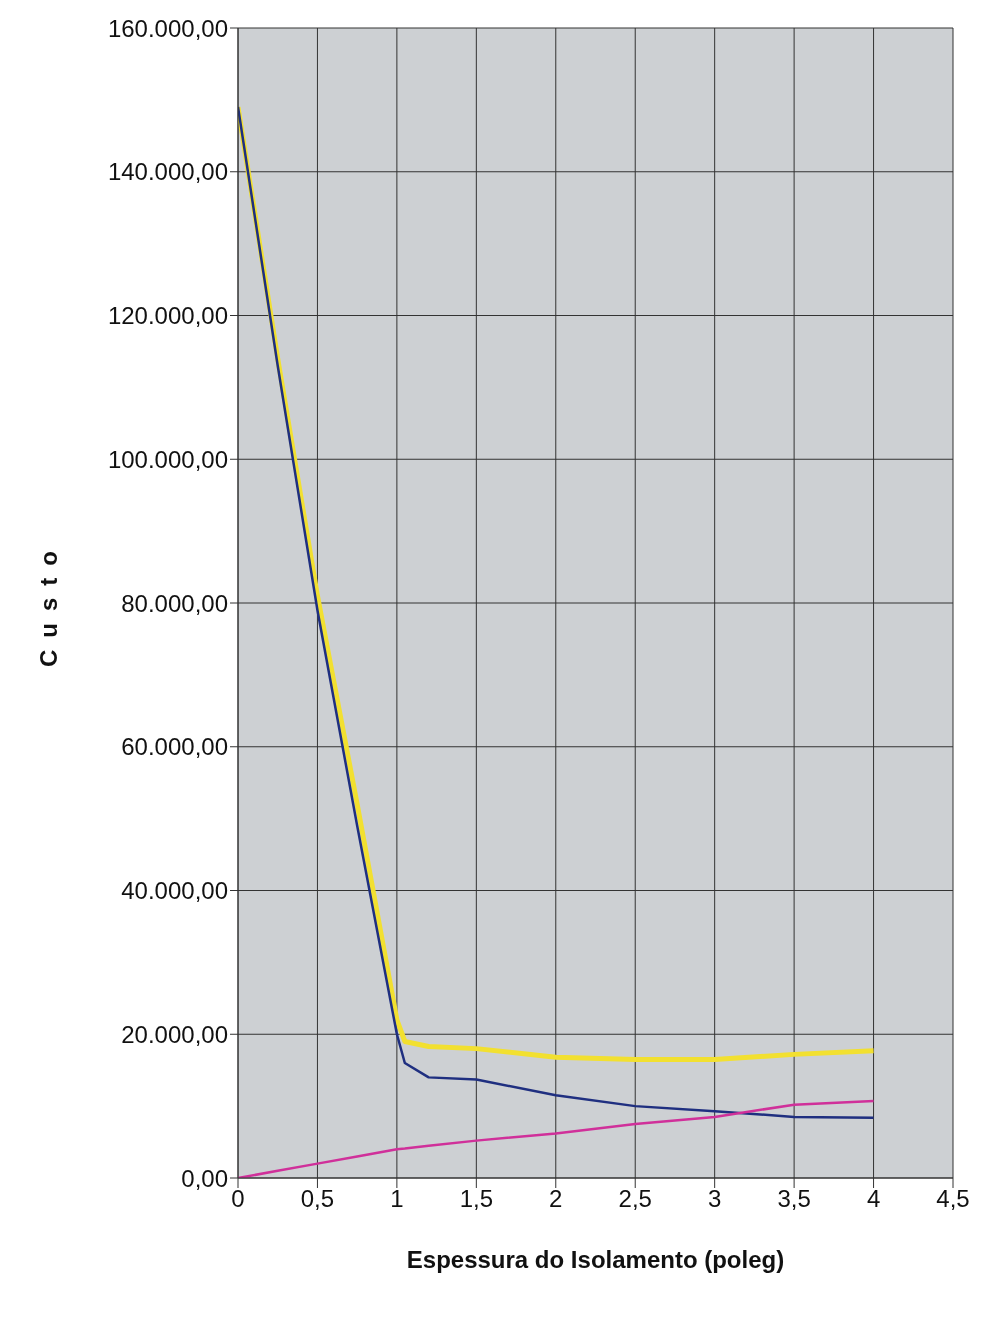 This screenshot has width=998, height=1322. I want to click on x-tick-label: 4,5, so click(953, 1199).